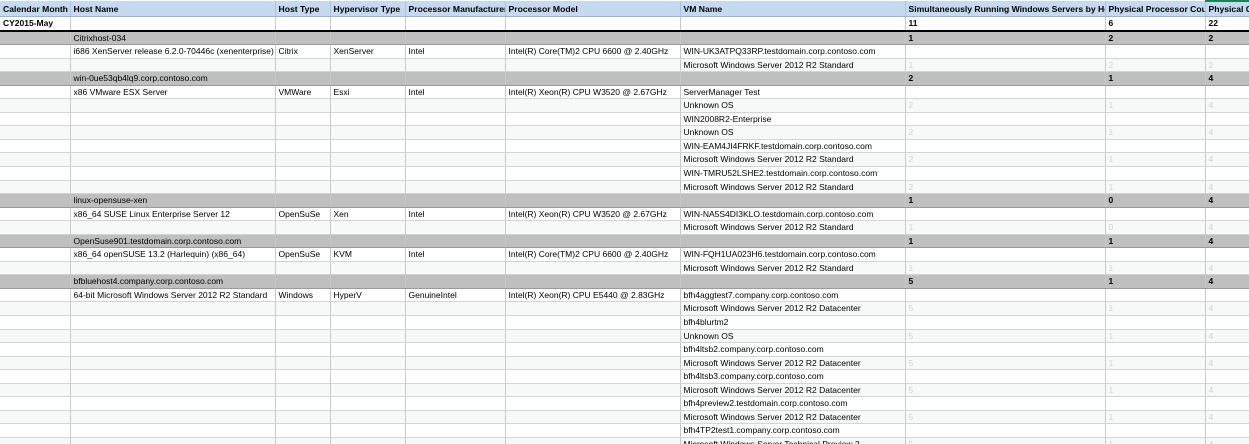 The width and height of the screenshot is (1249, 444). I want to click on cell-vm_name: bfh4ltsb3.company.corp.contoso.com, so click(793, 376).